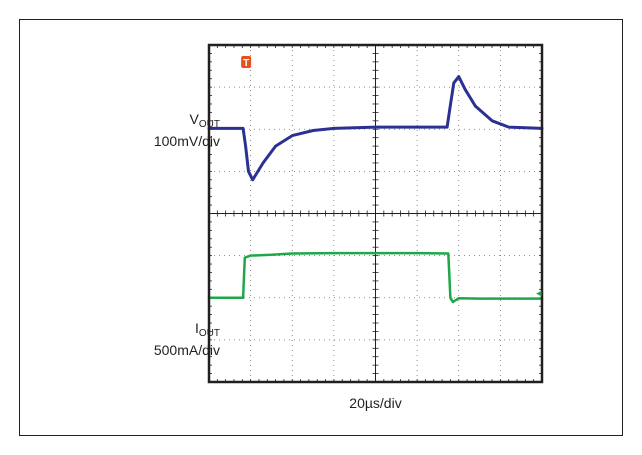 The height and width of the screenshot is (455, 642). I want to click on iout-trace, so click(375, 277).